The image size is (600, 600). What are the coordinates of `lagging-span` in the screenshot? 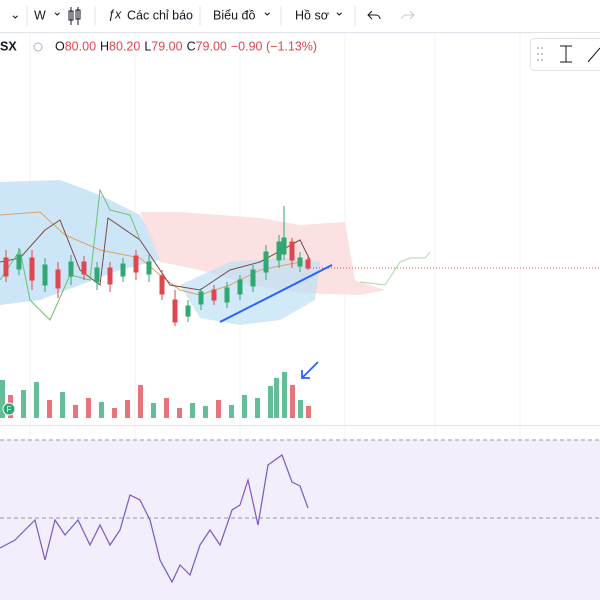 It's located at (70, 254).